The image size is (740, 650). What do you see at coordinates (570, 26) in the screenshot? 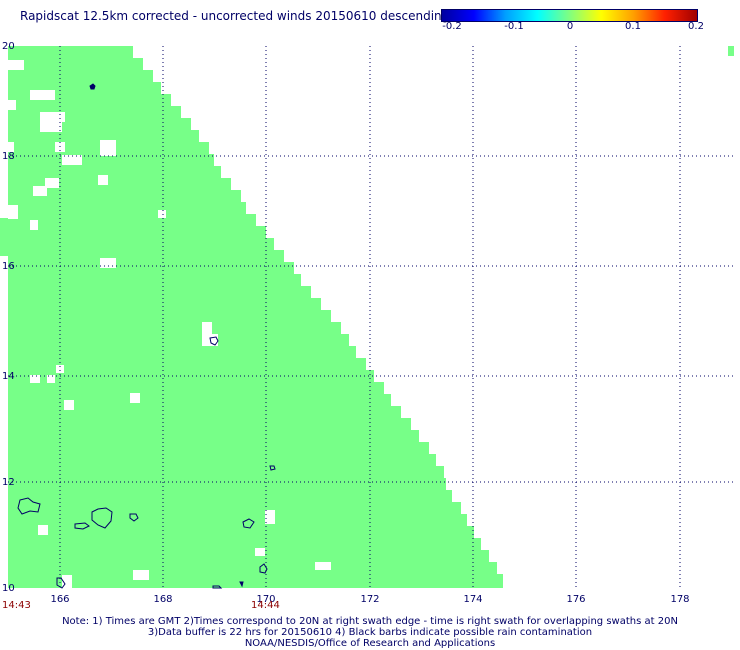
I see `colorbar-tick-label: 0` at bounding box center [570, 26].